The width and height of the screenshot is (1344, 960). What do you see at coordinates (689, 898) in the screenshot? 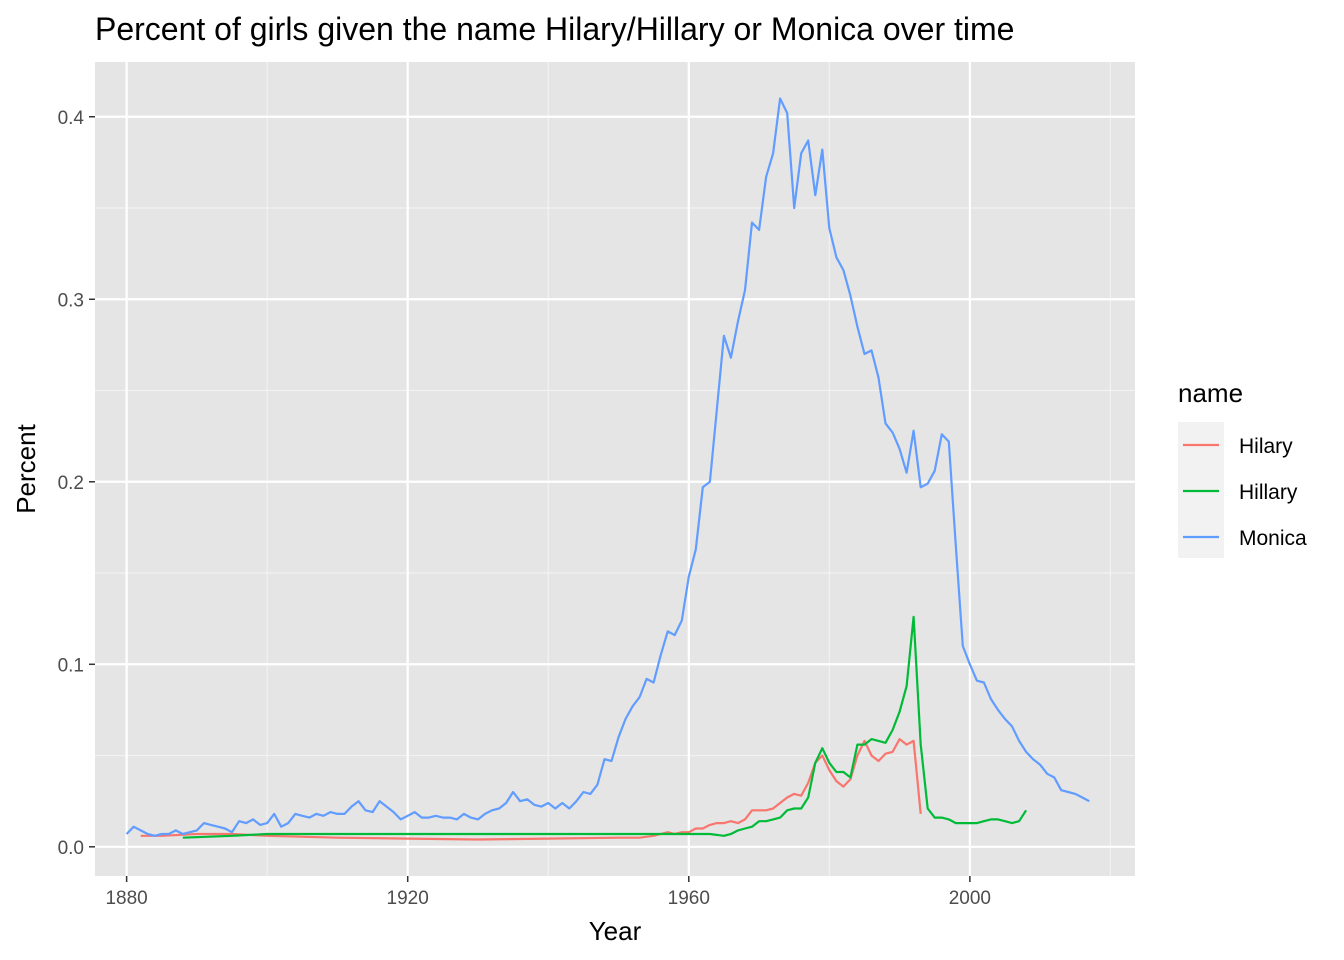
I see `x-tick-label: 1960` at bounding box center [689, 898].